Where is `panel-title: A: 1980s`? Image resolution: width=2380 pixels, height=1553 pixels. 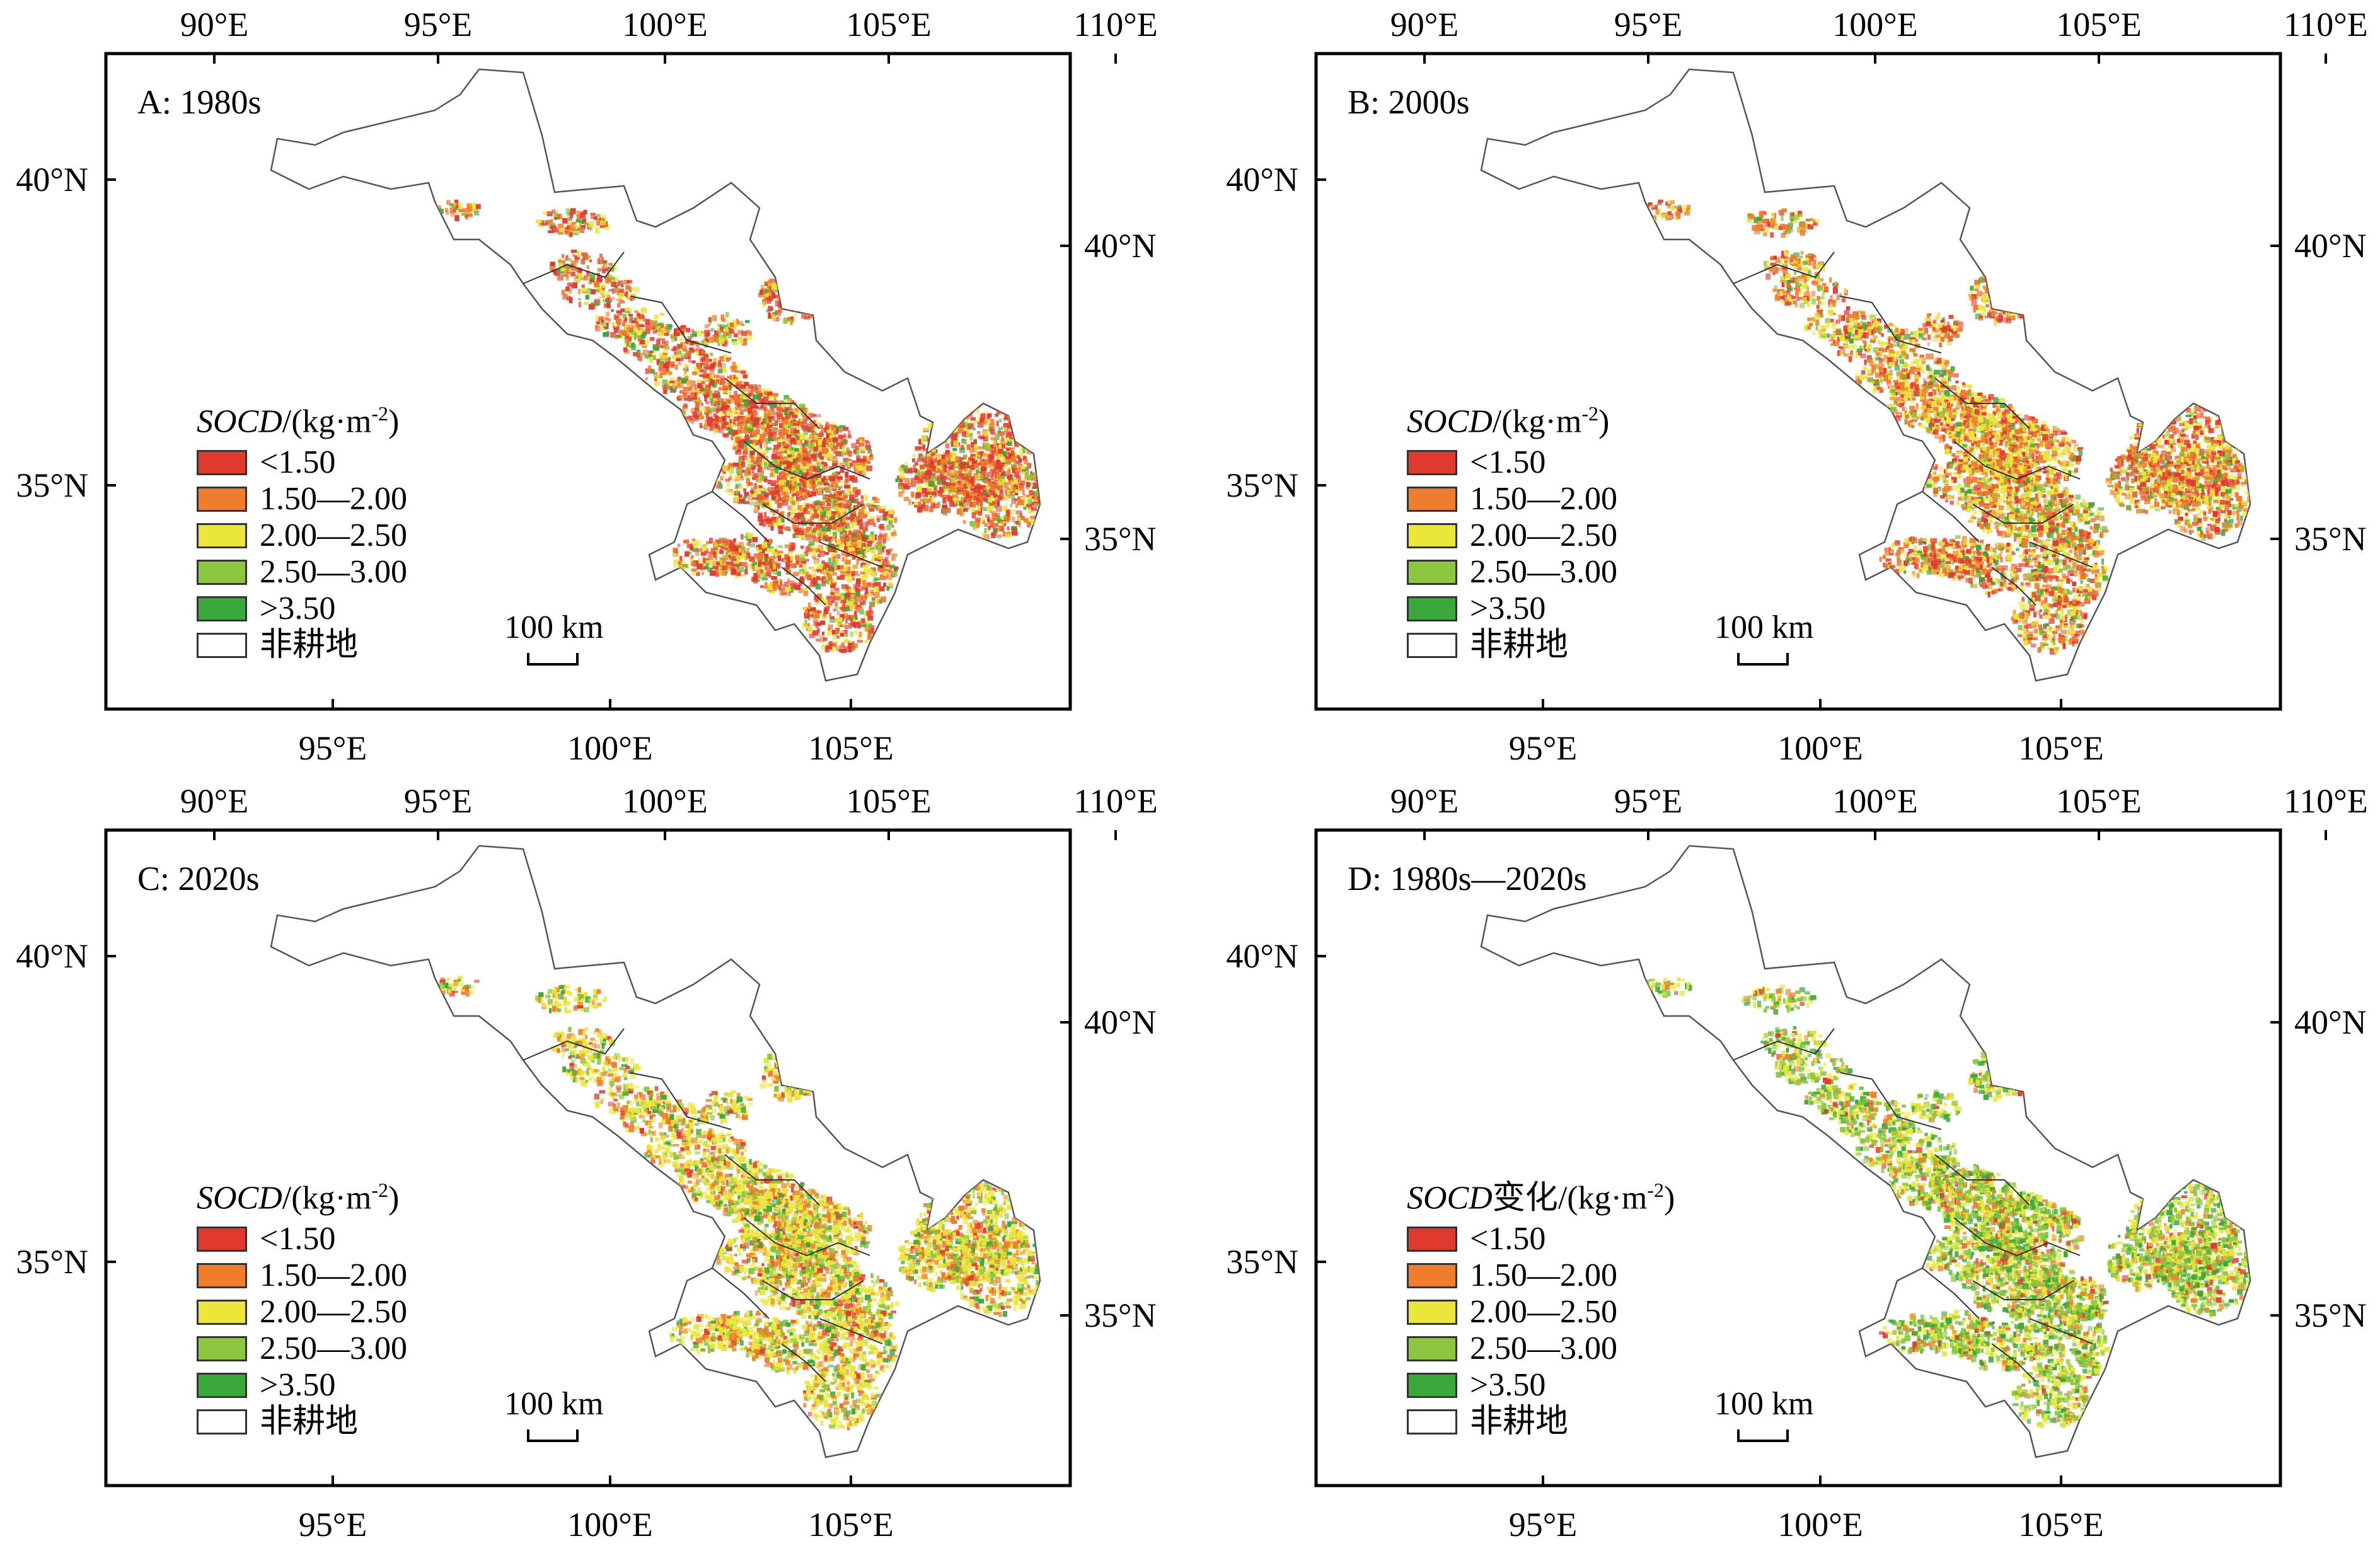
panel-title: A: 1980s is located at coordinates (199, 102).